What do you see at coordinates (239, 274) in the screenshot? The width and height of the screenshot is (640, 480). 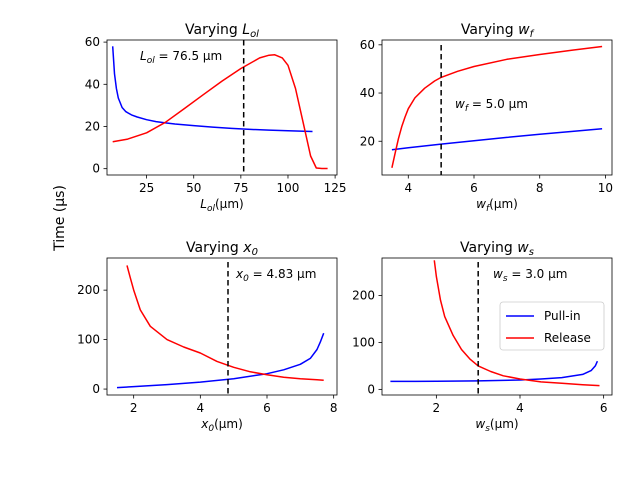 I see `annotation-variable: x` at bounding box center [239, 274].